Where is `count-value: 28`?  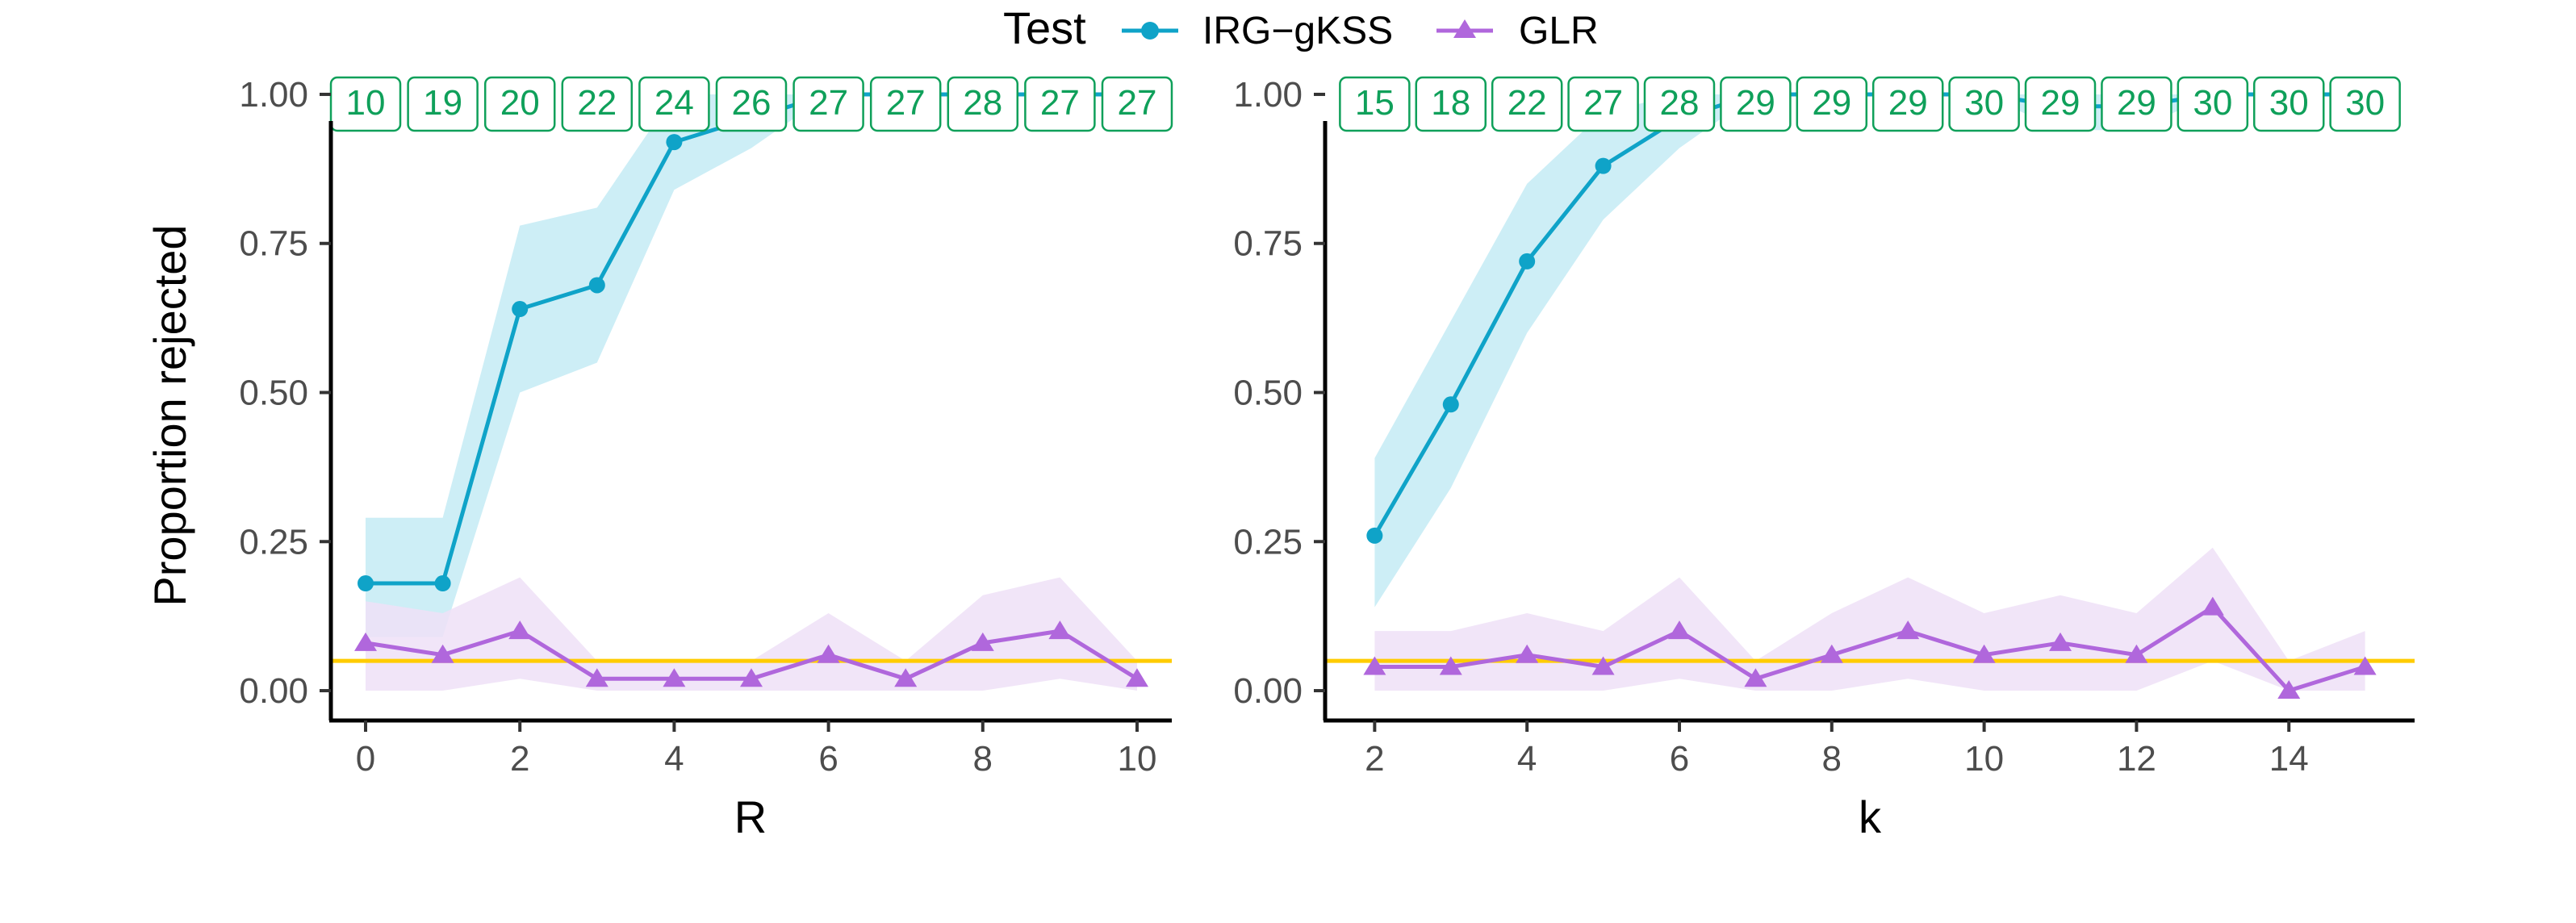
count-value: 28 is located at coordinates (982, 103).